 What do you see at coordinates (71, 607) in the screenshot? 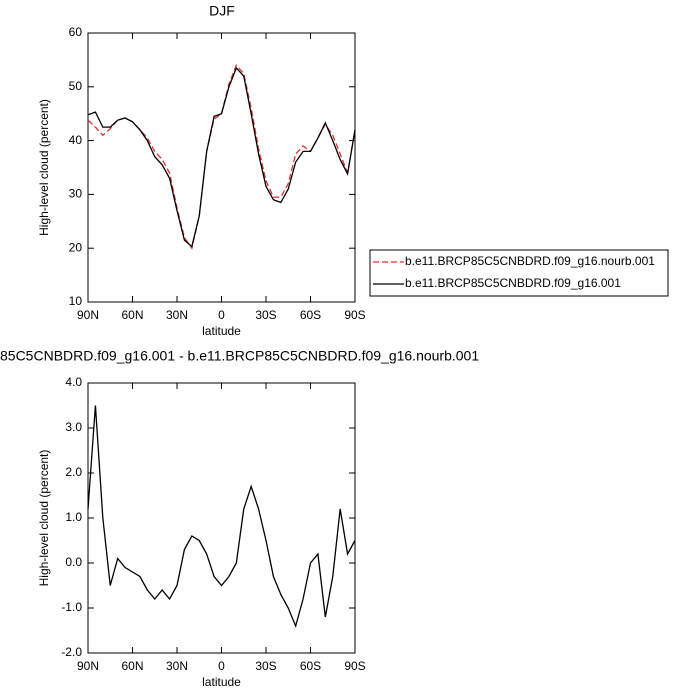
I see `y-tick-label: -1.0` at bounding box center [71, 607].